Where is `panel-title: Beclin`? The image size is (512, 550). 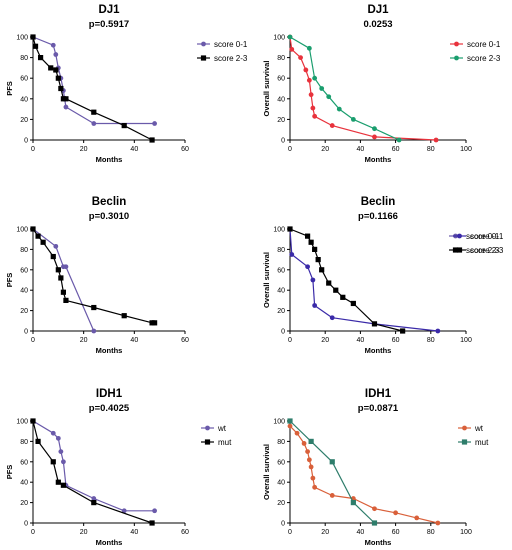 panel-title: Beclin is located at coordinates (378, 202).